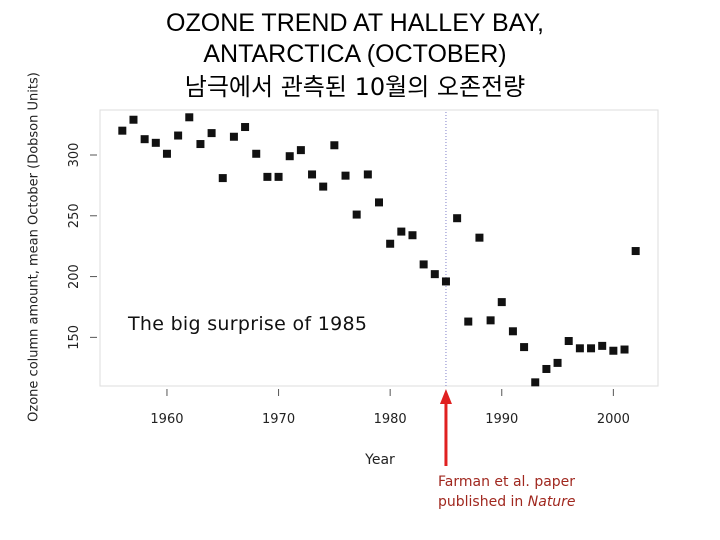  I want to click on x-tick-label: 1970, so click(278, 419).